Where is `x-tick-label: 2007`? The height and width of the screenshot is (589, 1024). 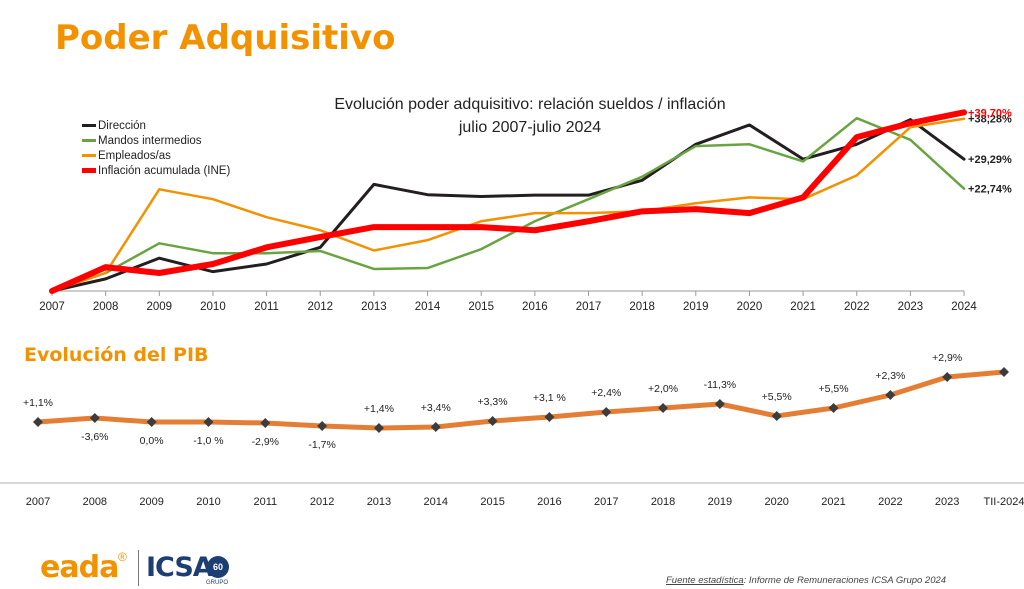 x-tick-label: 2007 is located at coordinates (52, 307).